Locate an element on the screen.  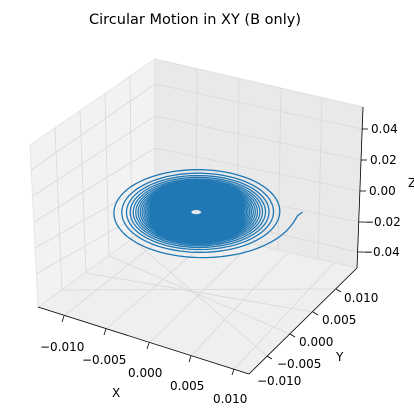
z-axis-label: Z is located at coordinates (411, 183).